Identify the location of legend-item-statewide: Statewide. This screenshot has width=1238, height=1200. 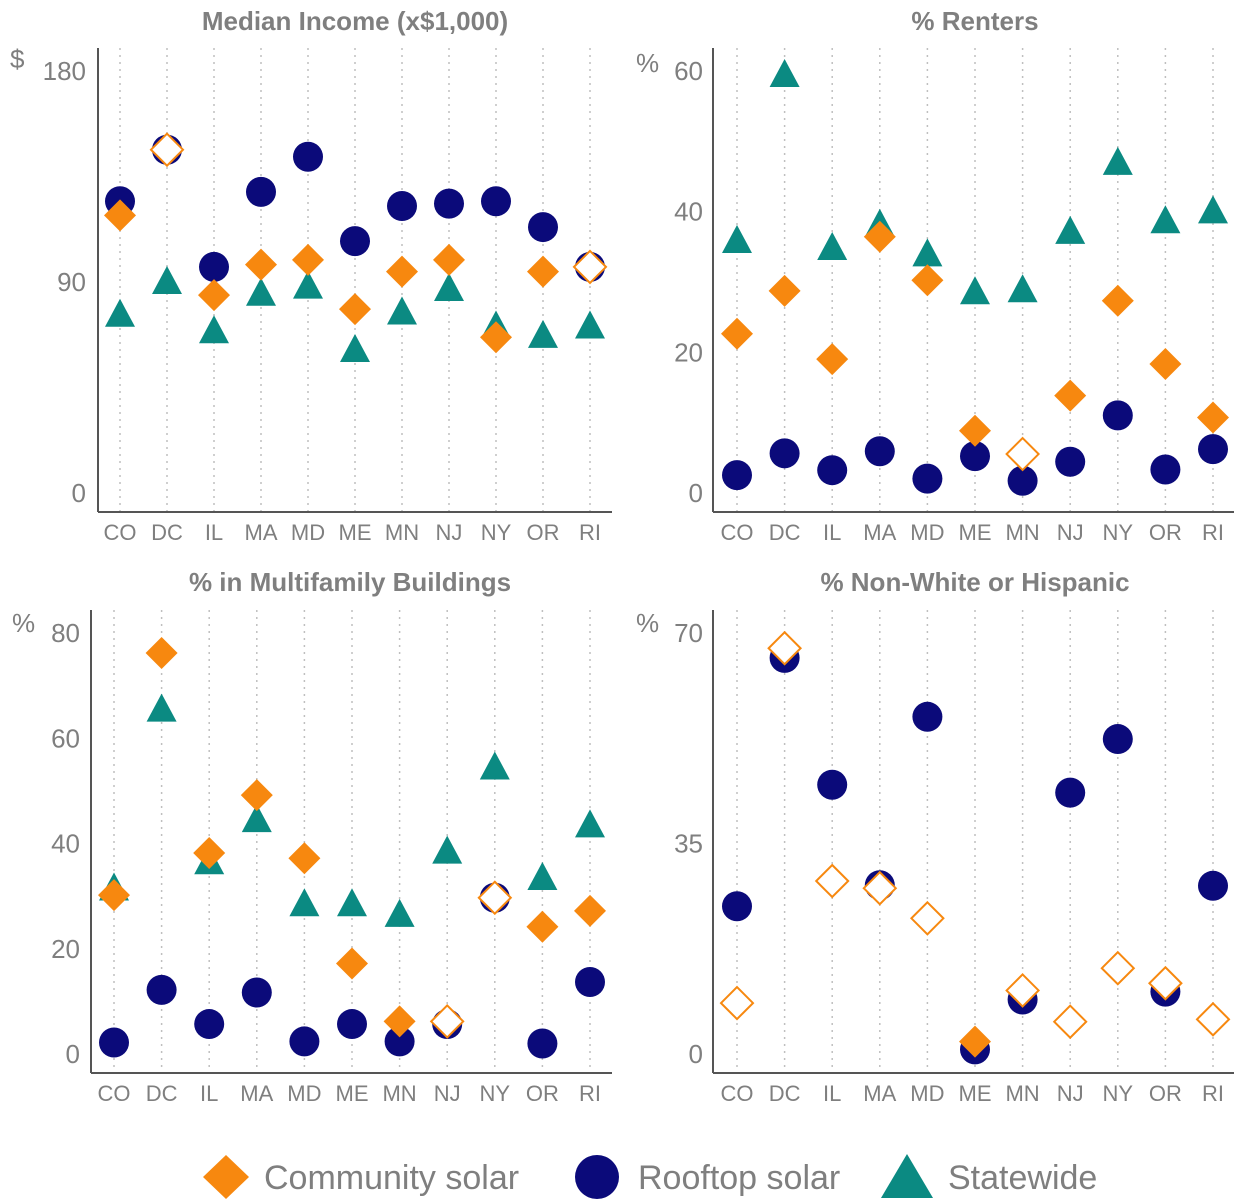
(989, 1176).